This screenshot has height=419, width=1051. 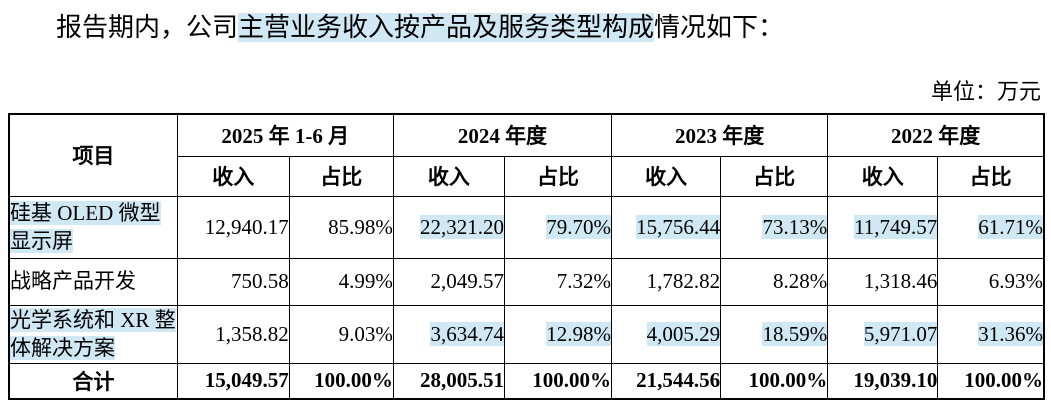 I want to click on ratio-cell: 73.13%, so click(x=774, y=227).